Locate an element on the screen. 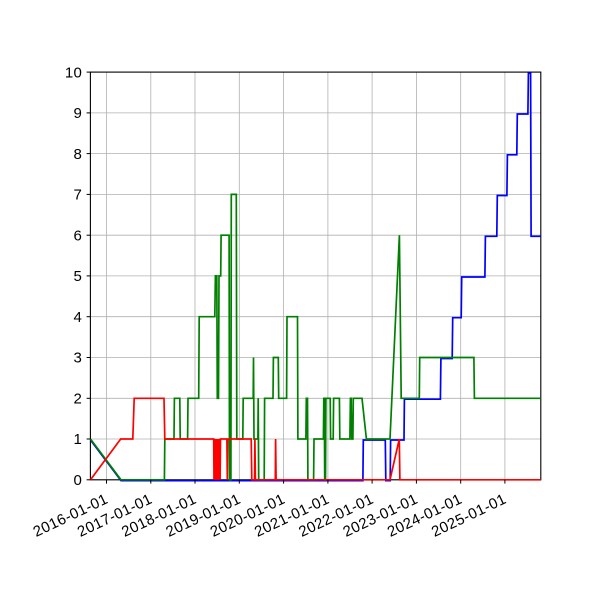 This screenshot has width=600, height=600. svg-text: 1 is located at coordinates (77, 439).